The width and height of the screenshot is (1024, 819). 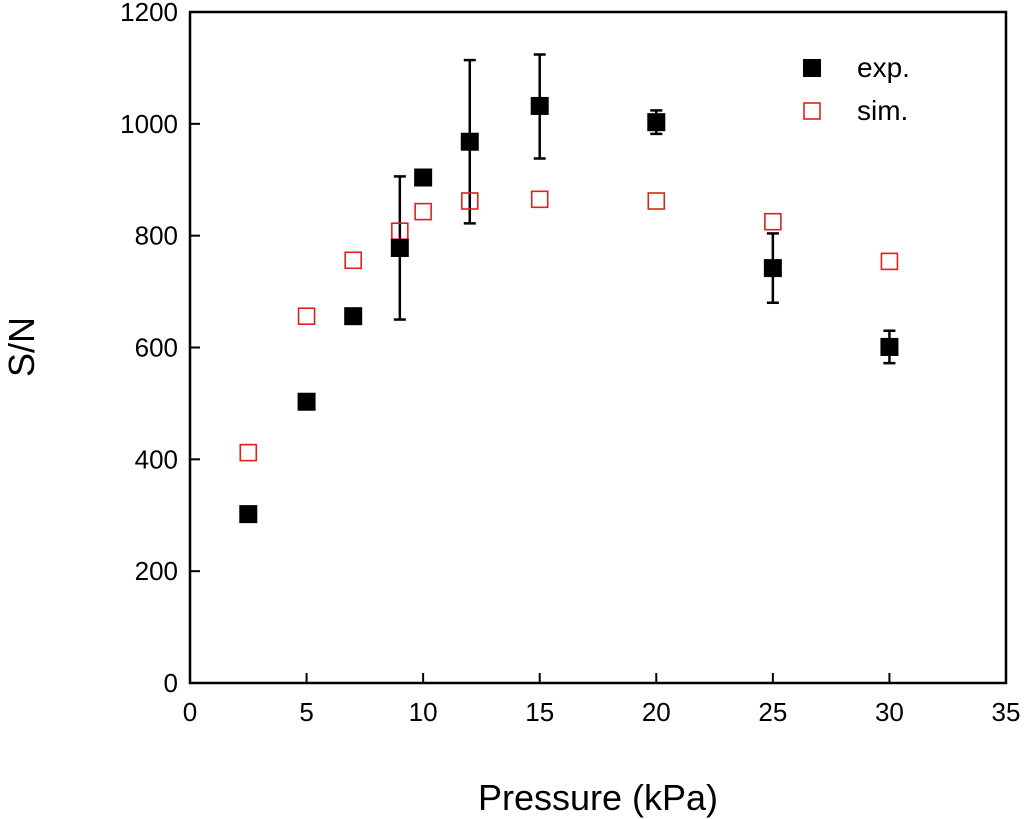 I want to click on legend-marker-sim, so click(x=812, y=111).